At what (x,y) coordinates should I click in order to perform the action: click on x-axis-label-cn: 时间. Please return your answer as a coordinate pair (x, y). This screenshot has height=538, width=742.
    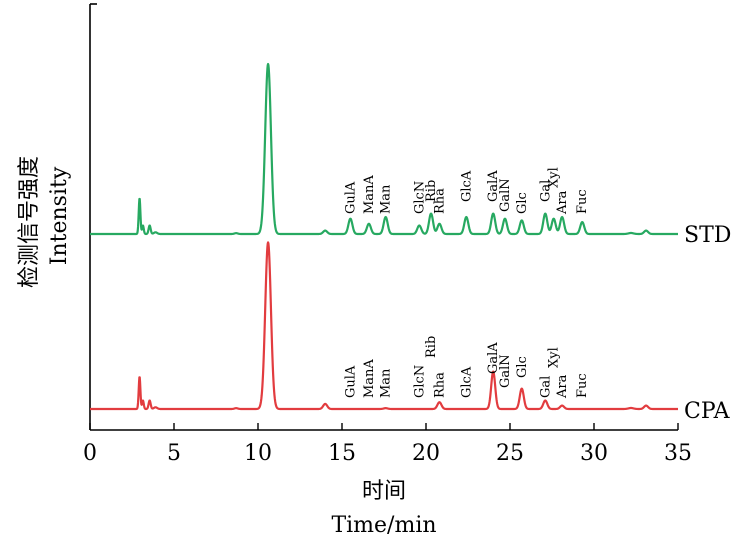
    Looking at the image, I should click on (384, 491).